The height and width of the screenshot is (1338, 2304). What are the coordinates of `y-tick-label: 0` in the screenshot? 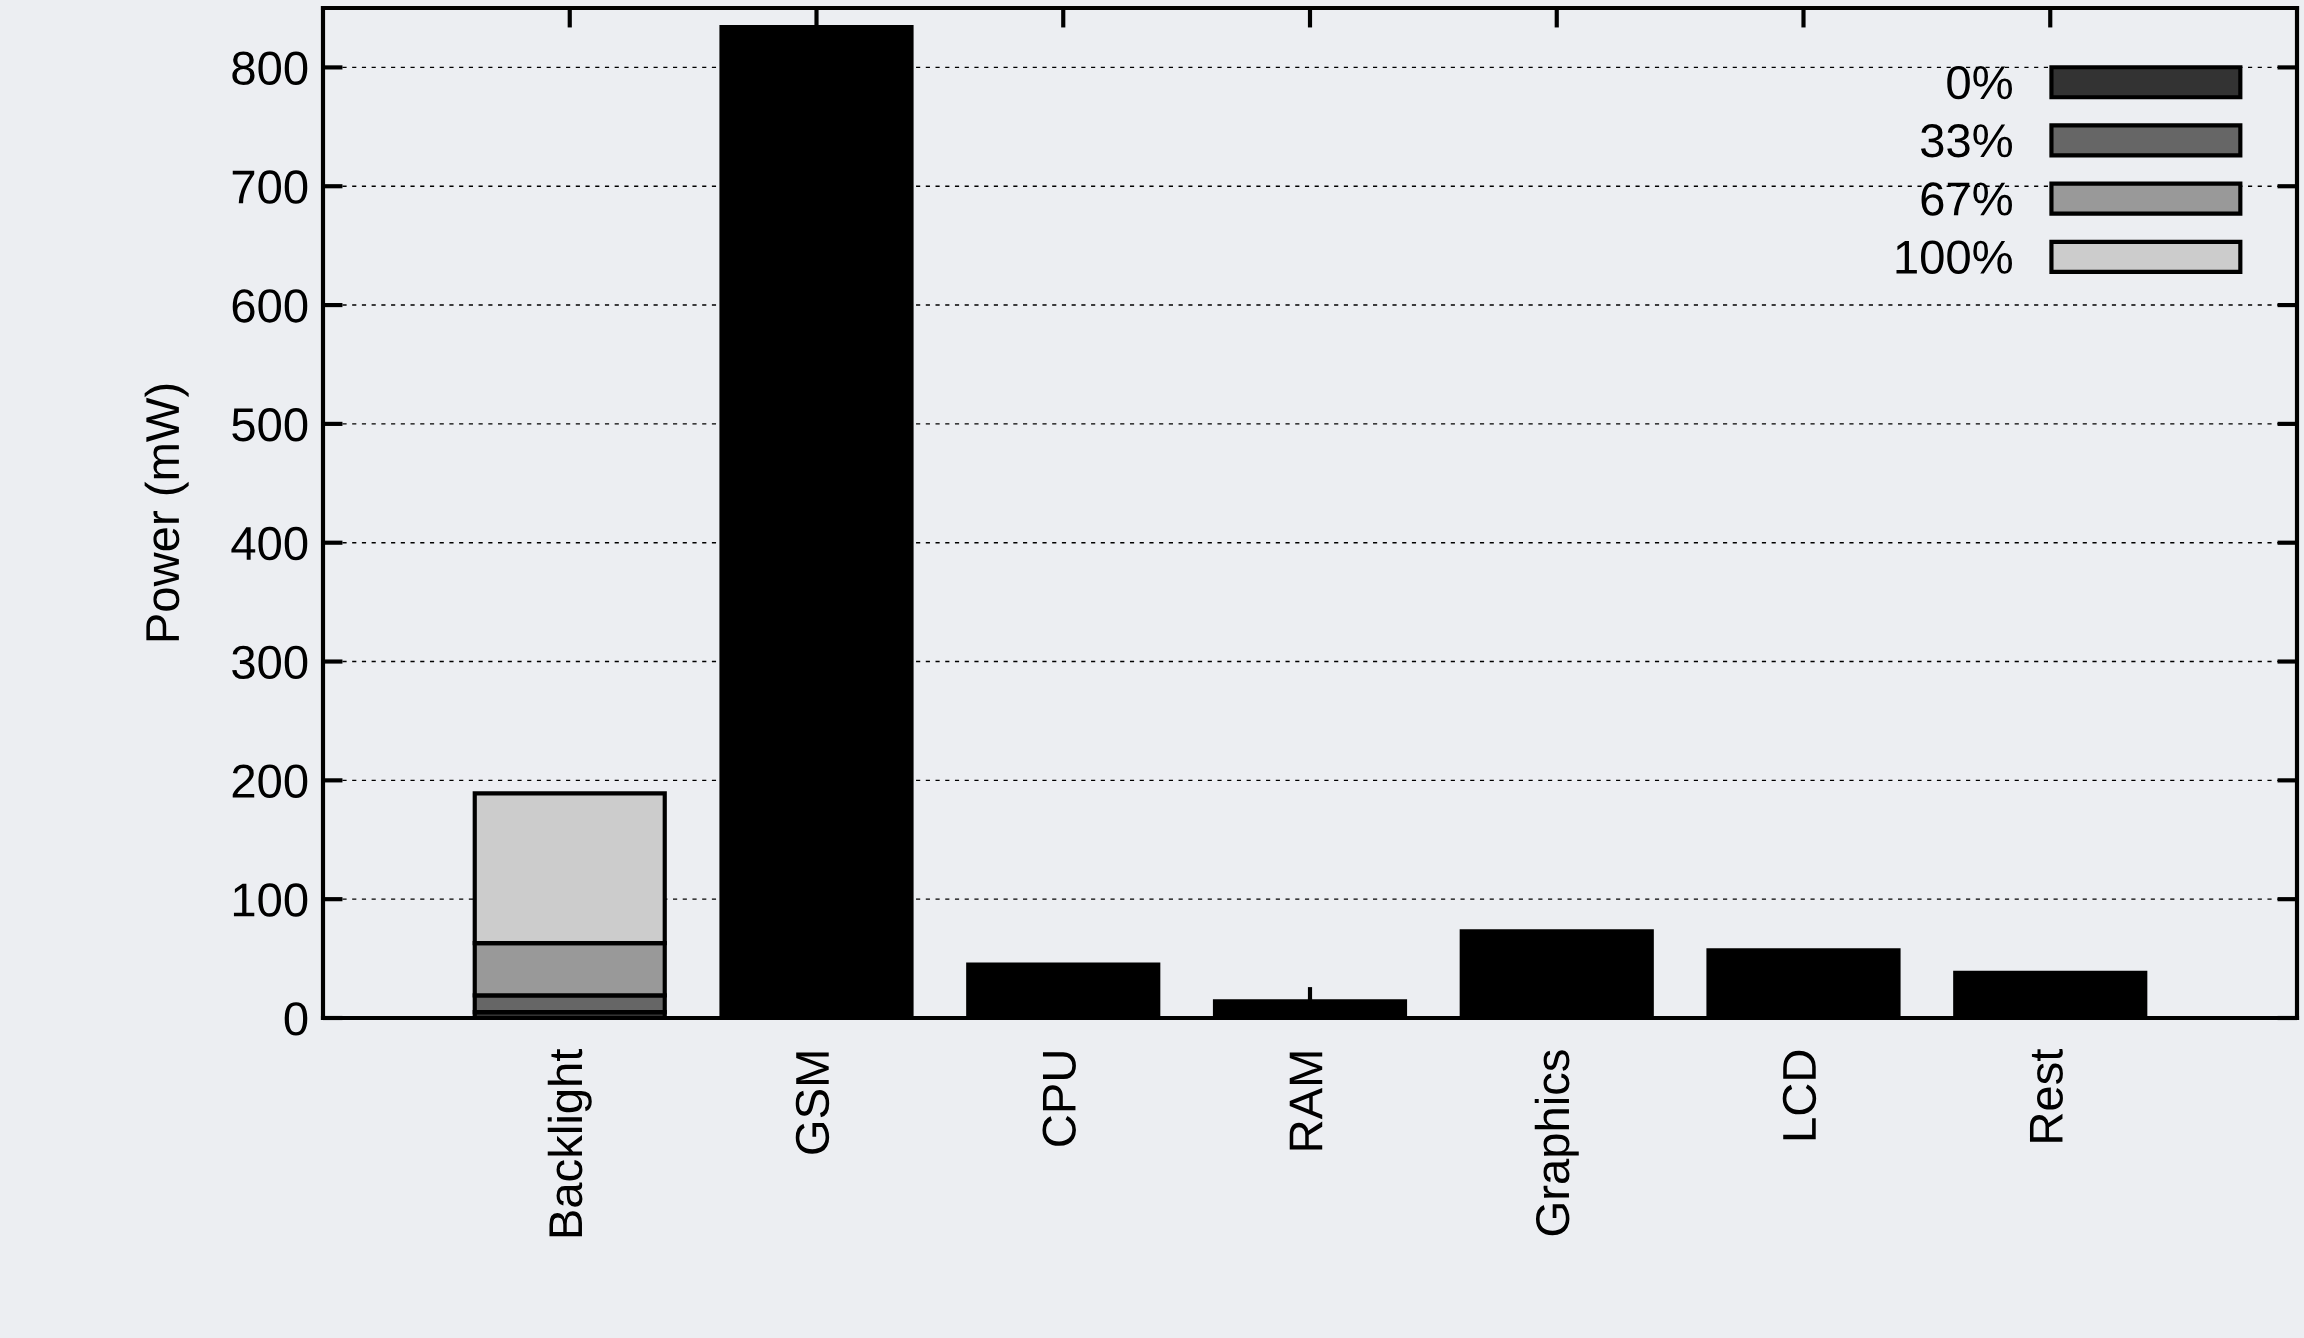 It's located at (296, 1019).